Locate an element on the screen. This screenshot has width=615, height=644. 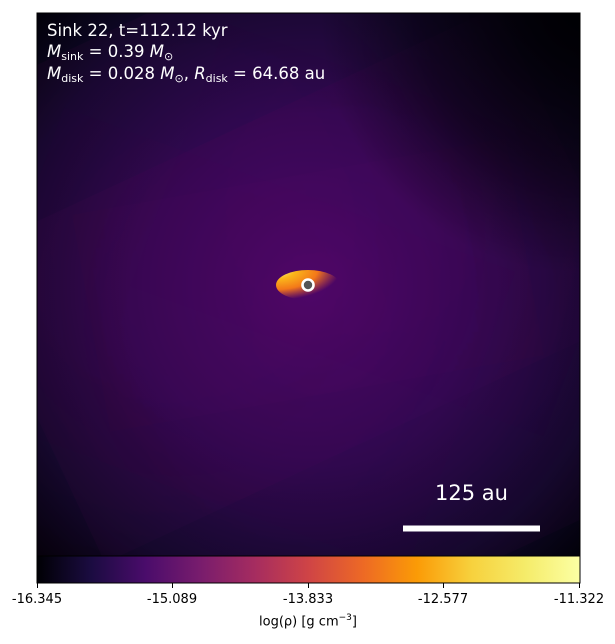
disk-radius-value: 64.68 is located at coordinates (276, 73).